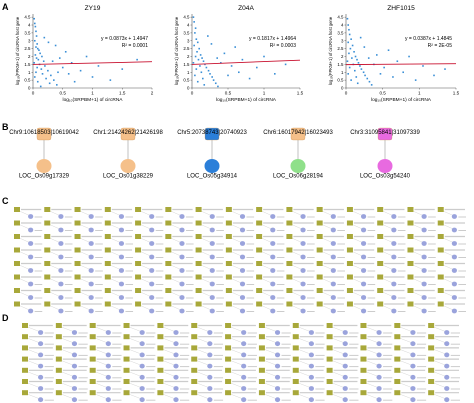 This screenshot has width=474, height=403. Describe the element at coordinates (188, 88) in the screenshot. I see `y-tick-label: 0` at that location.